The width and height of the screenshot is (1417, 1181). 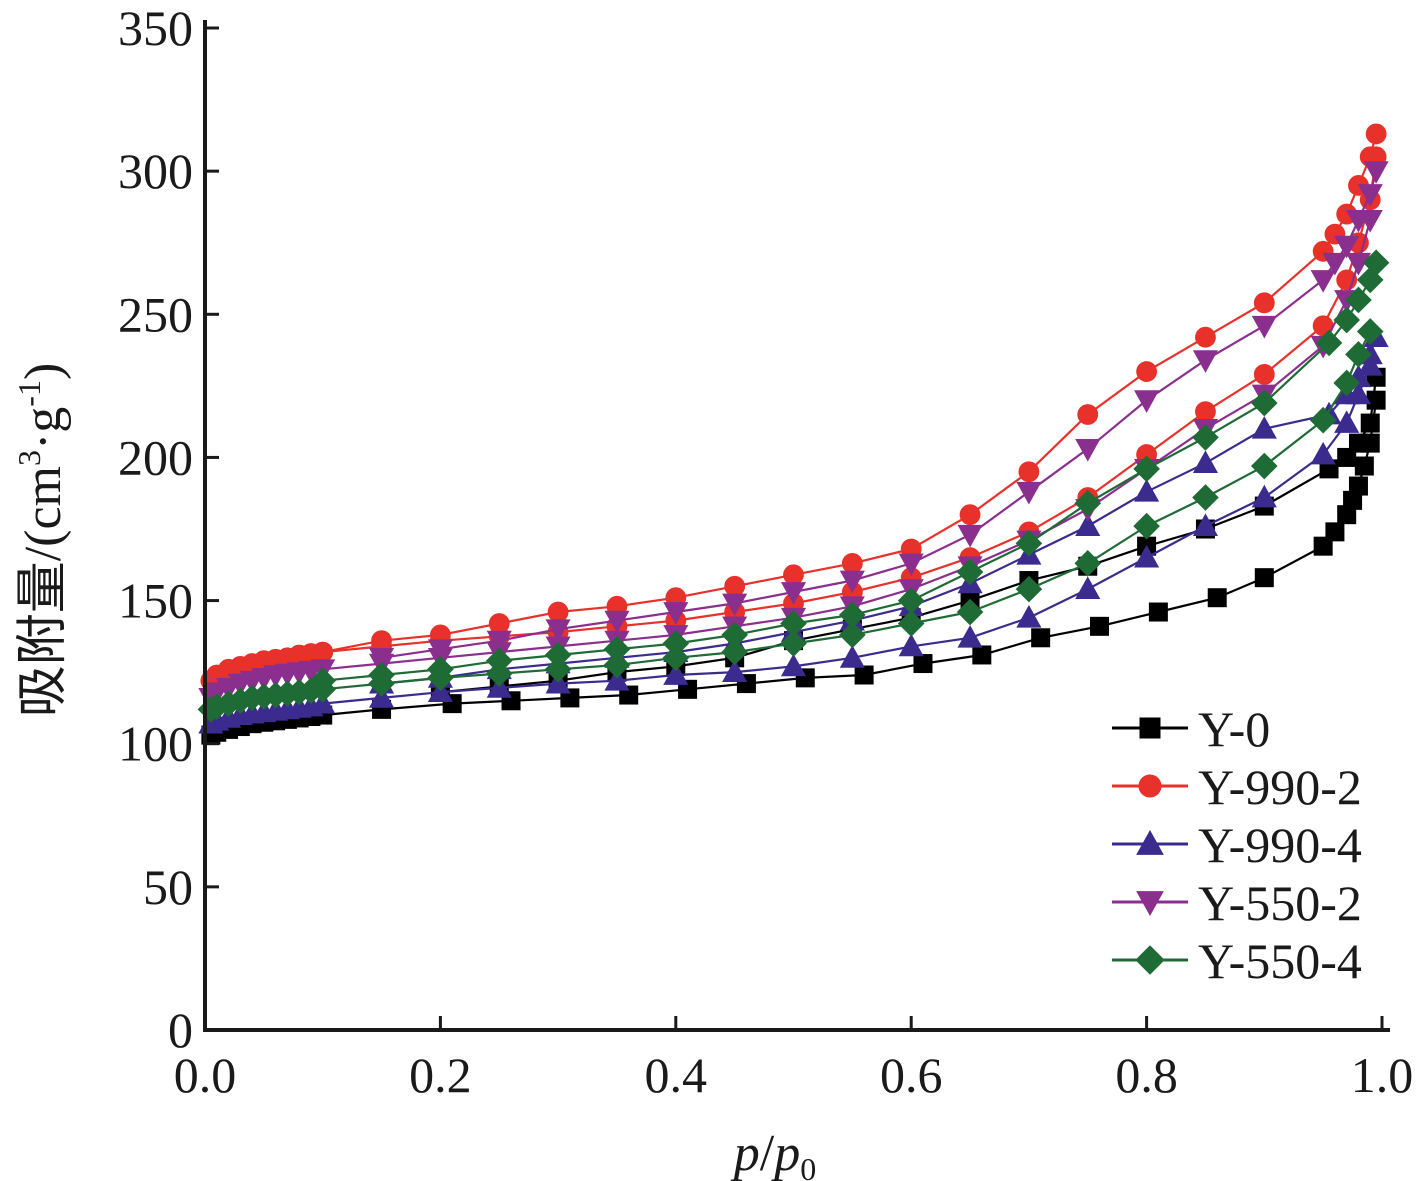 I want to click on y-axis-title-sup2: -1, so click(x=29, y=393).